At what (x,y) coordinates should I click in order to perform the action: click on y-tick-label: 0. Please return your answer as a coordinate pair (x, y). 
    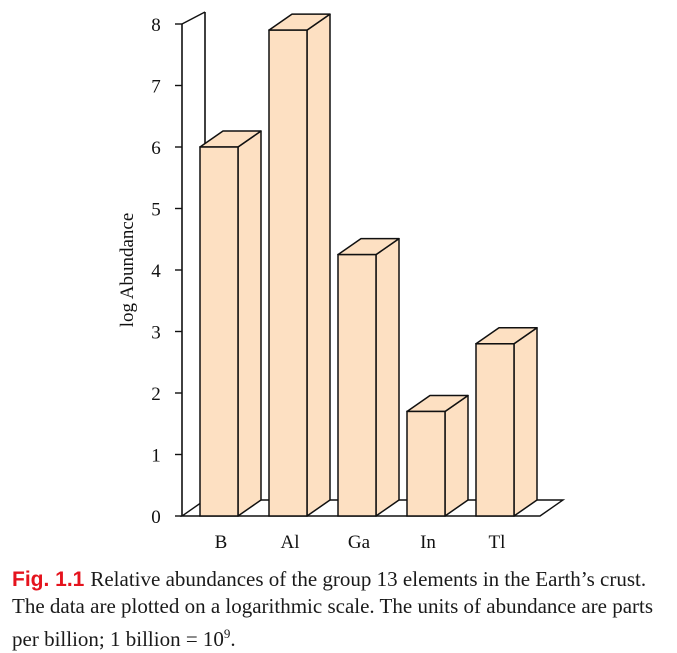
    Looking at the image, I should click on (156, 517).